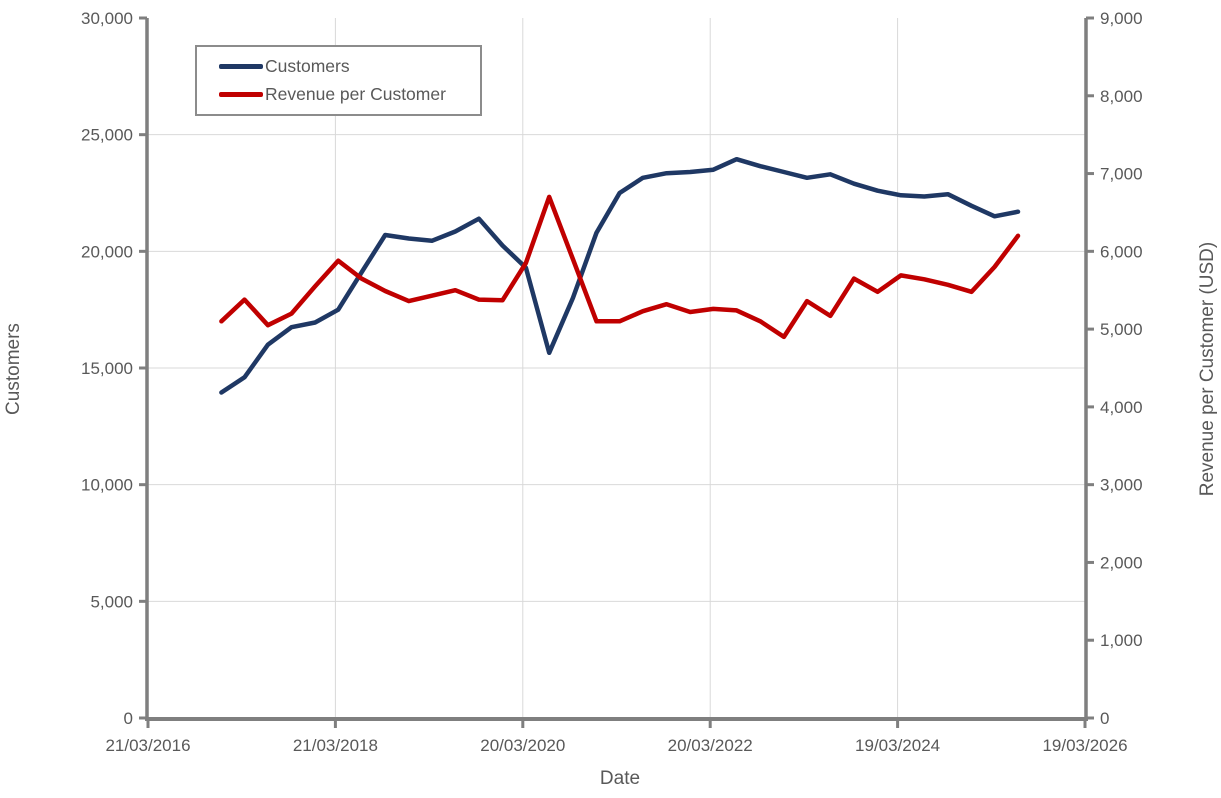  I want to click on right-axis-tick-label: 2,000, so click(1121, 562).